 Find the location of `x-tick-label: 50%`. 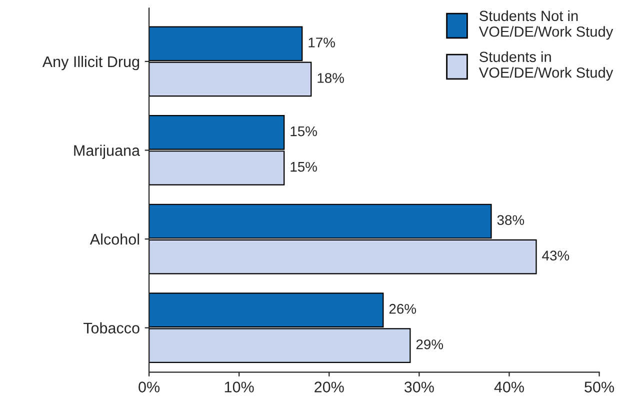

x-tick-label: 50% is located at coordinates (599, 387).